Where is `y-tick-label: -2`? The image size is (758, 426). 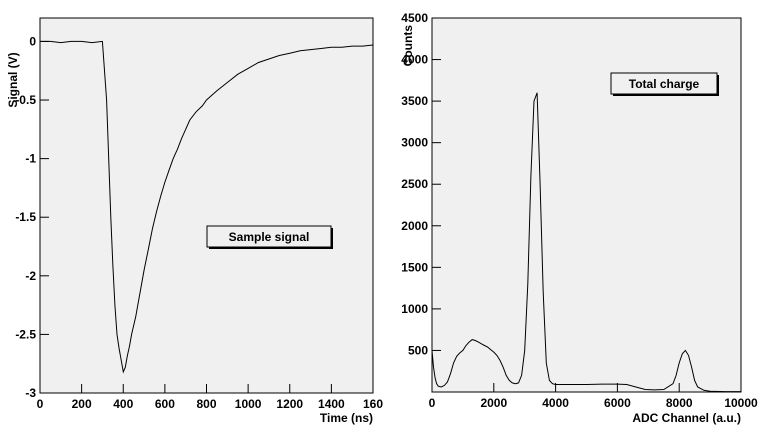 y-tick-label: -2 is located at coordinates (30, 276).